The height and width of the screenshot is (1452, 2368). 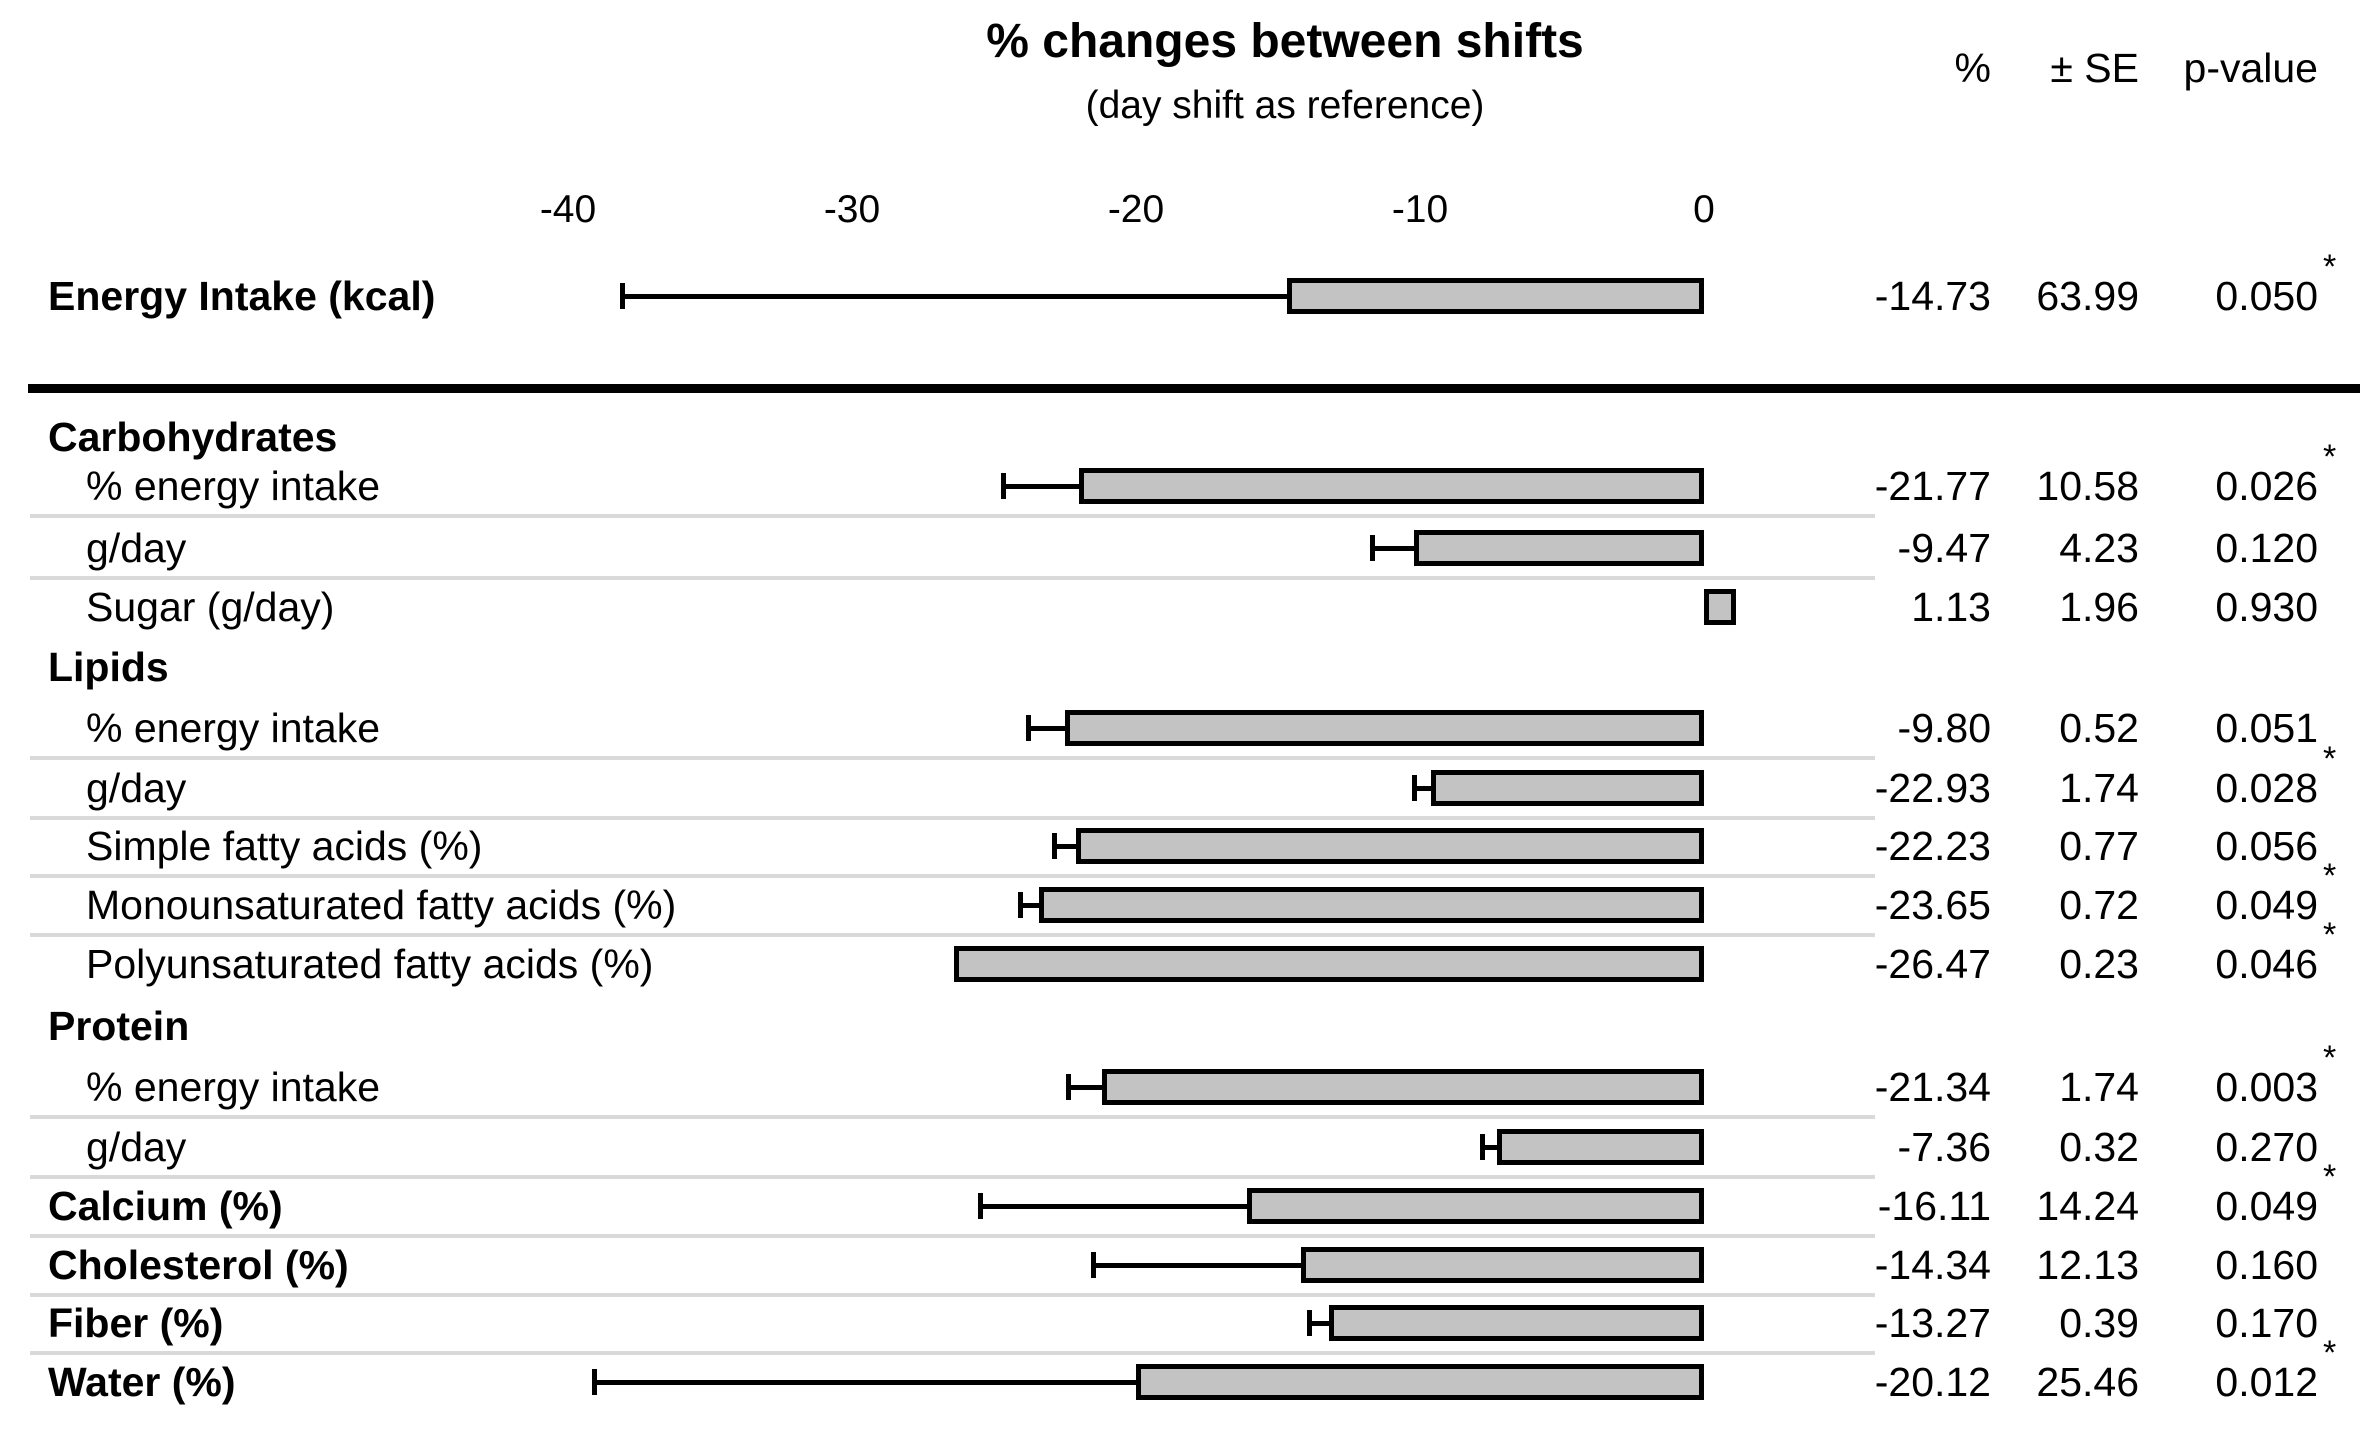 I want to click on row-group-label: Lipids, so click(x=108, y=667).